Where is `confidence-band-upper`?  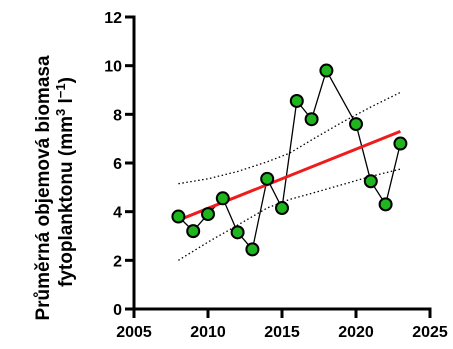
confidence-band-upper is located at coordinates (289, 138).